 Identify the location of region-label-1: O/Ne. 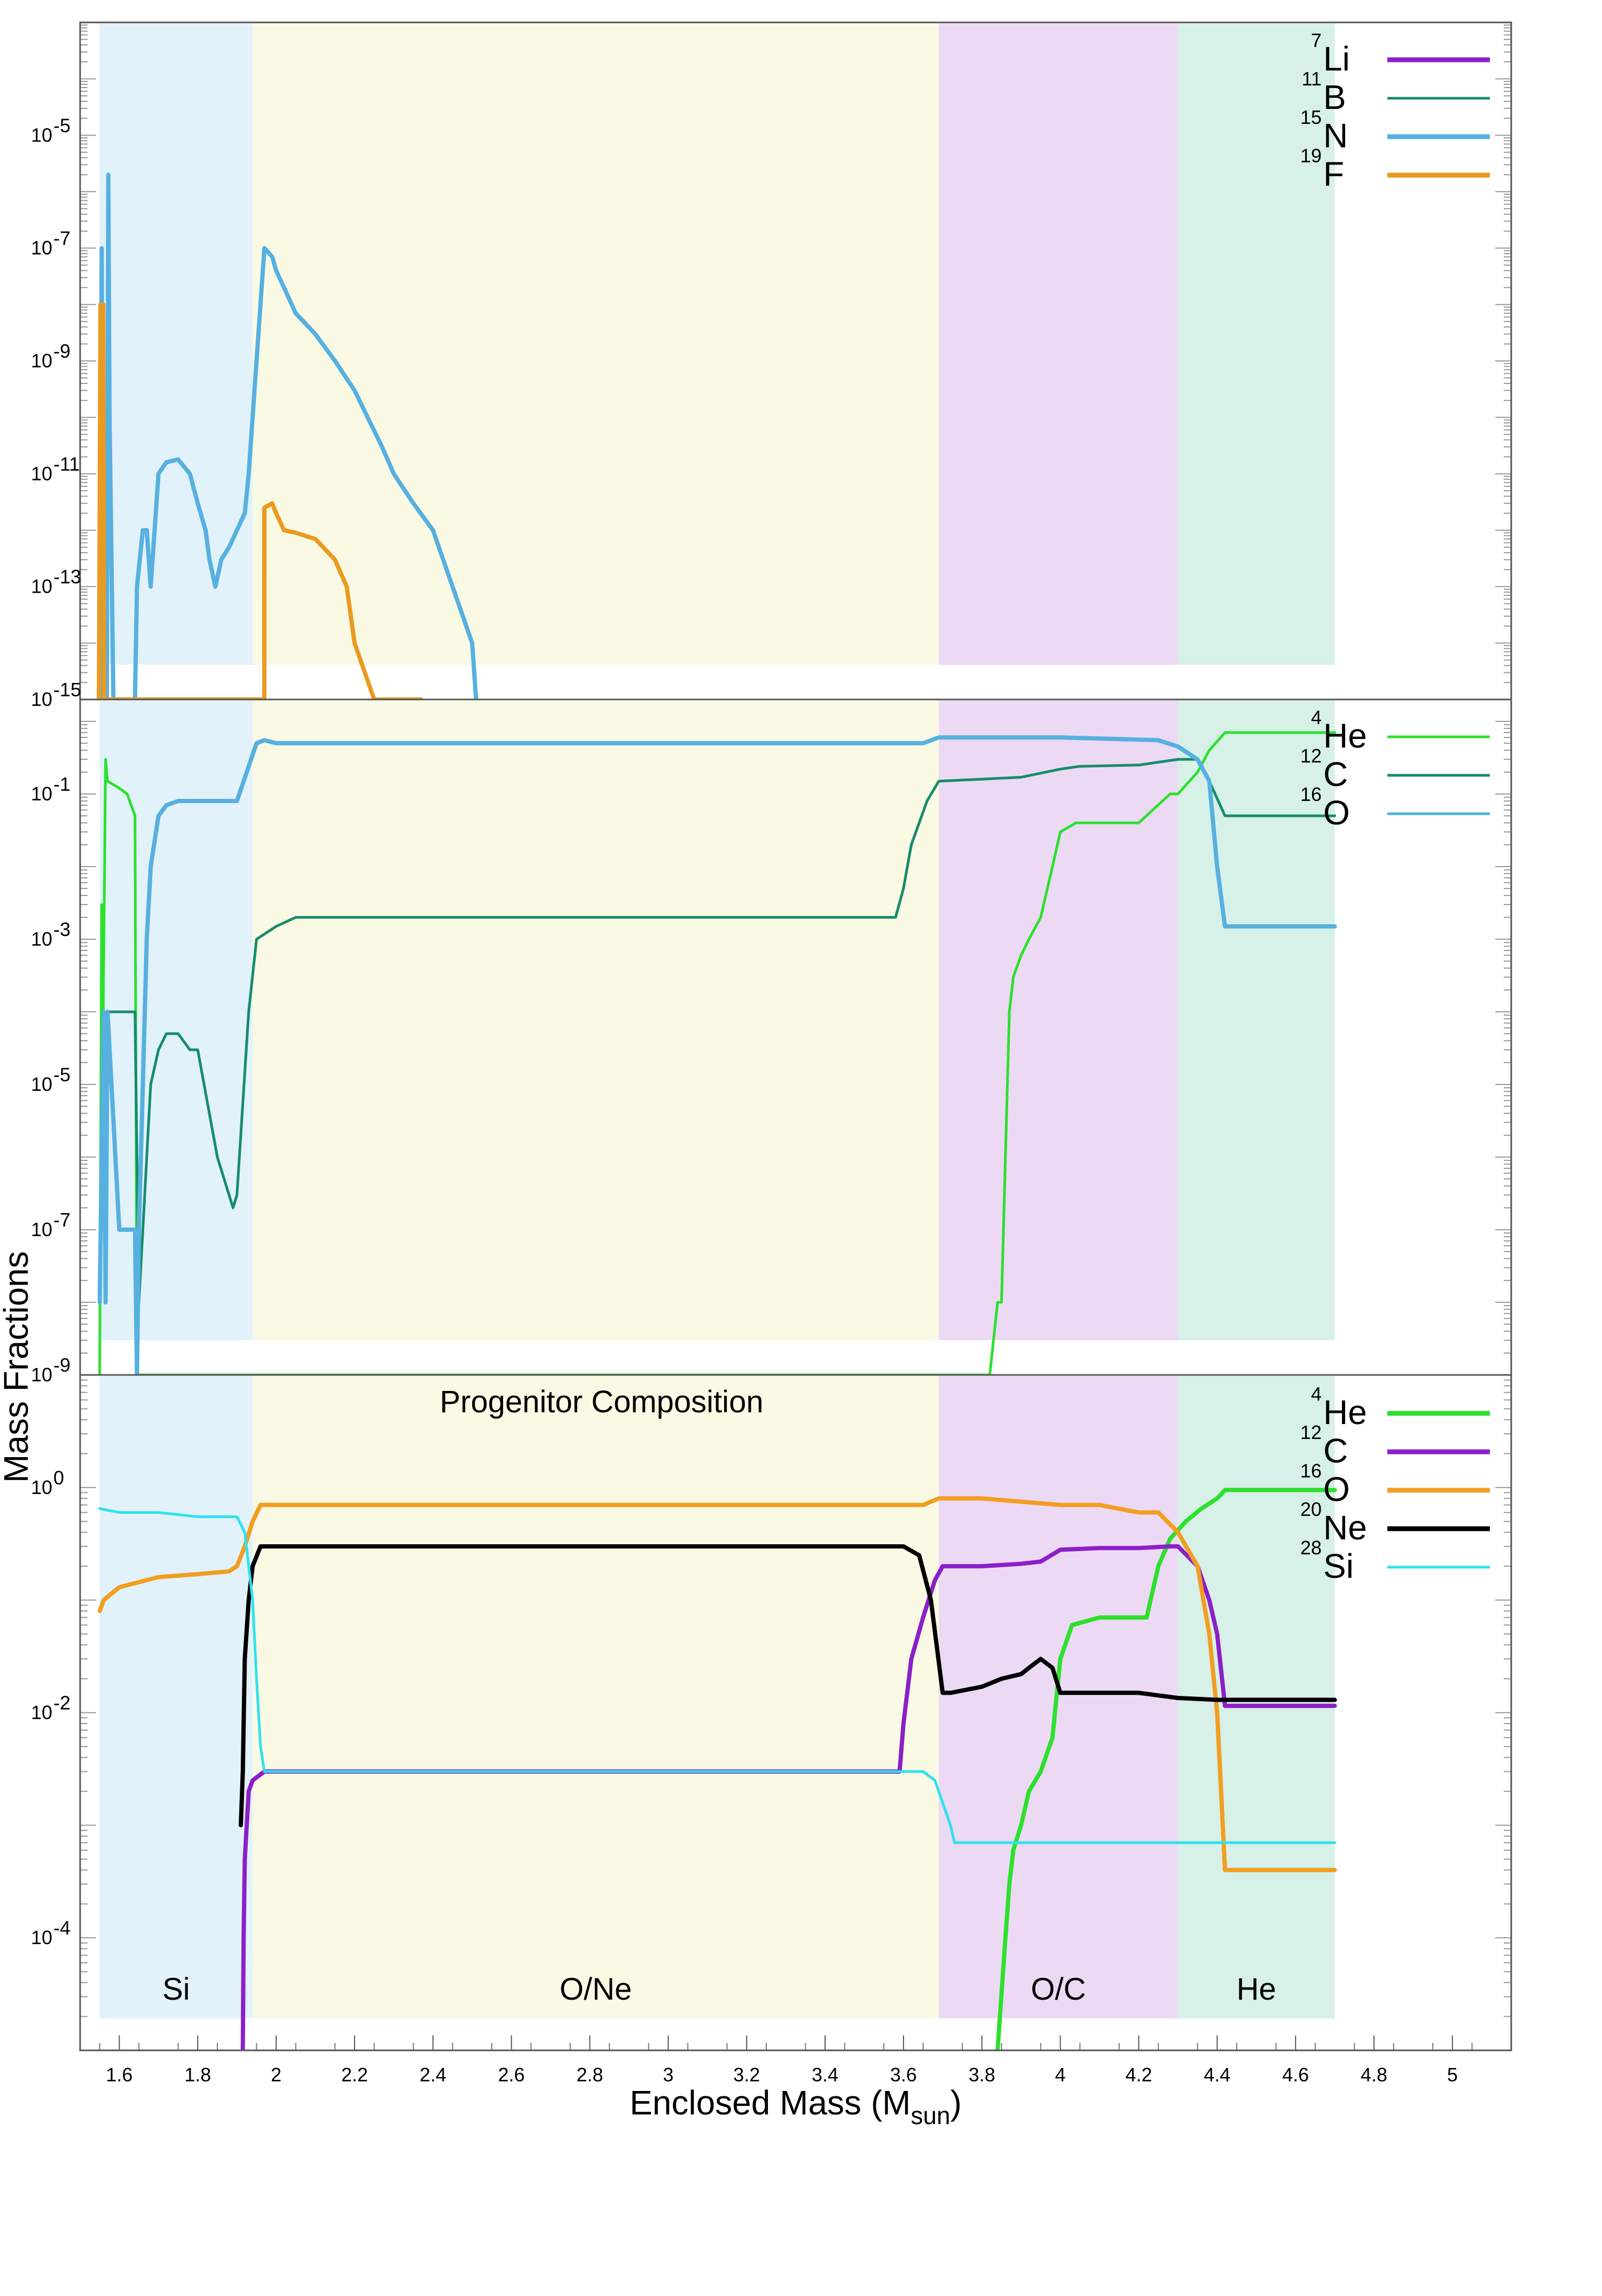
(596, 1989).